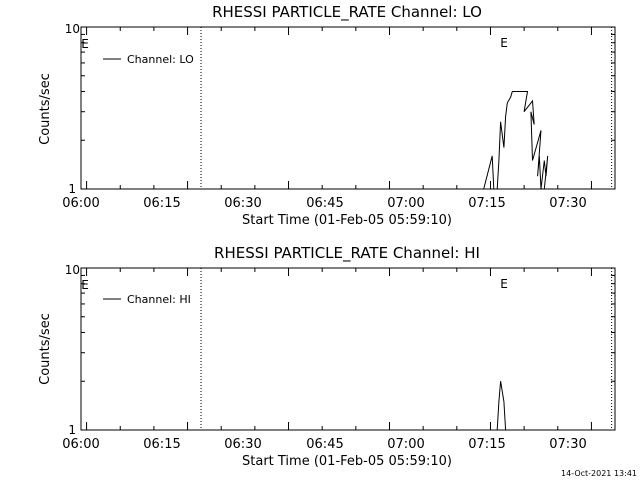 Image resolution: width=640 pixels, height=480 pixels. I want to click on series-line-hi, so click(501, 406).